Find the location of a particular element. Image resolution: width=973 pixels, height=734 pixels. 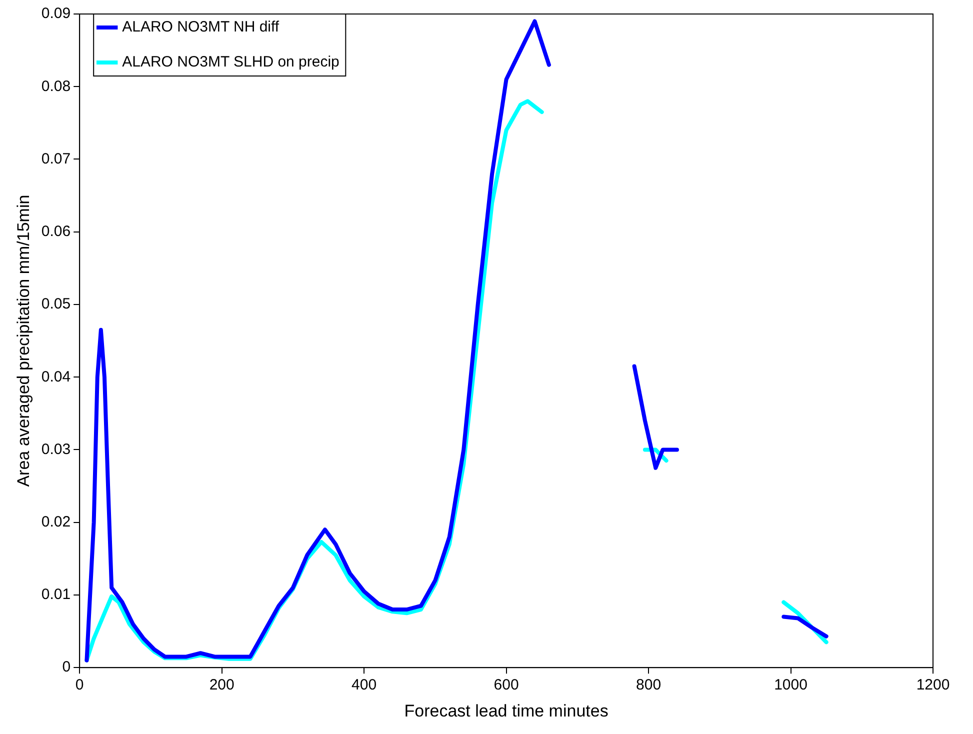

x-tick-label: 800 is located at coordinates (649, 685).